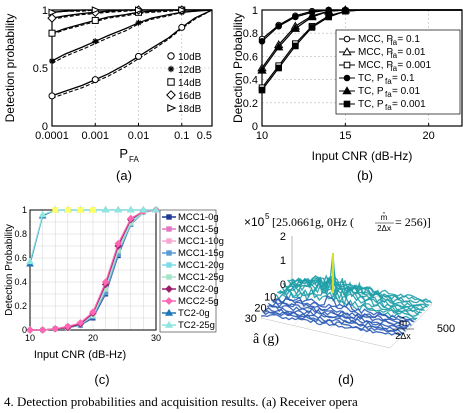 Image resolution: width=474 pixels, height=413 pixels. What do you see at coordinates (190, 83) in the screenshot?
I see `panel-a-legend-label: 14dB` at bounding box center [190, 83].